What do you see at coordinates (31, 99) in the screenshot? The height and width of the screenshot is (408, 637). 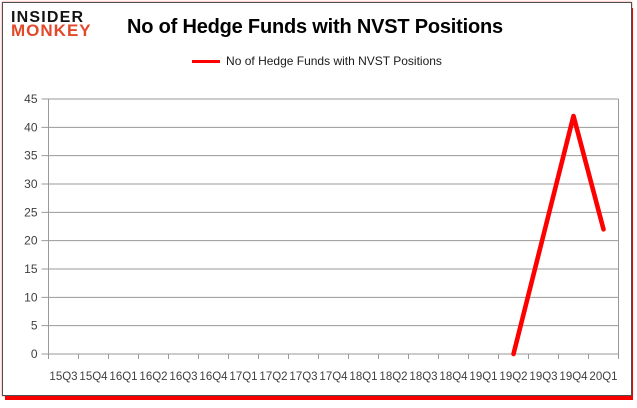 I see `svg-text: 45` at bounding box center [31, 99].